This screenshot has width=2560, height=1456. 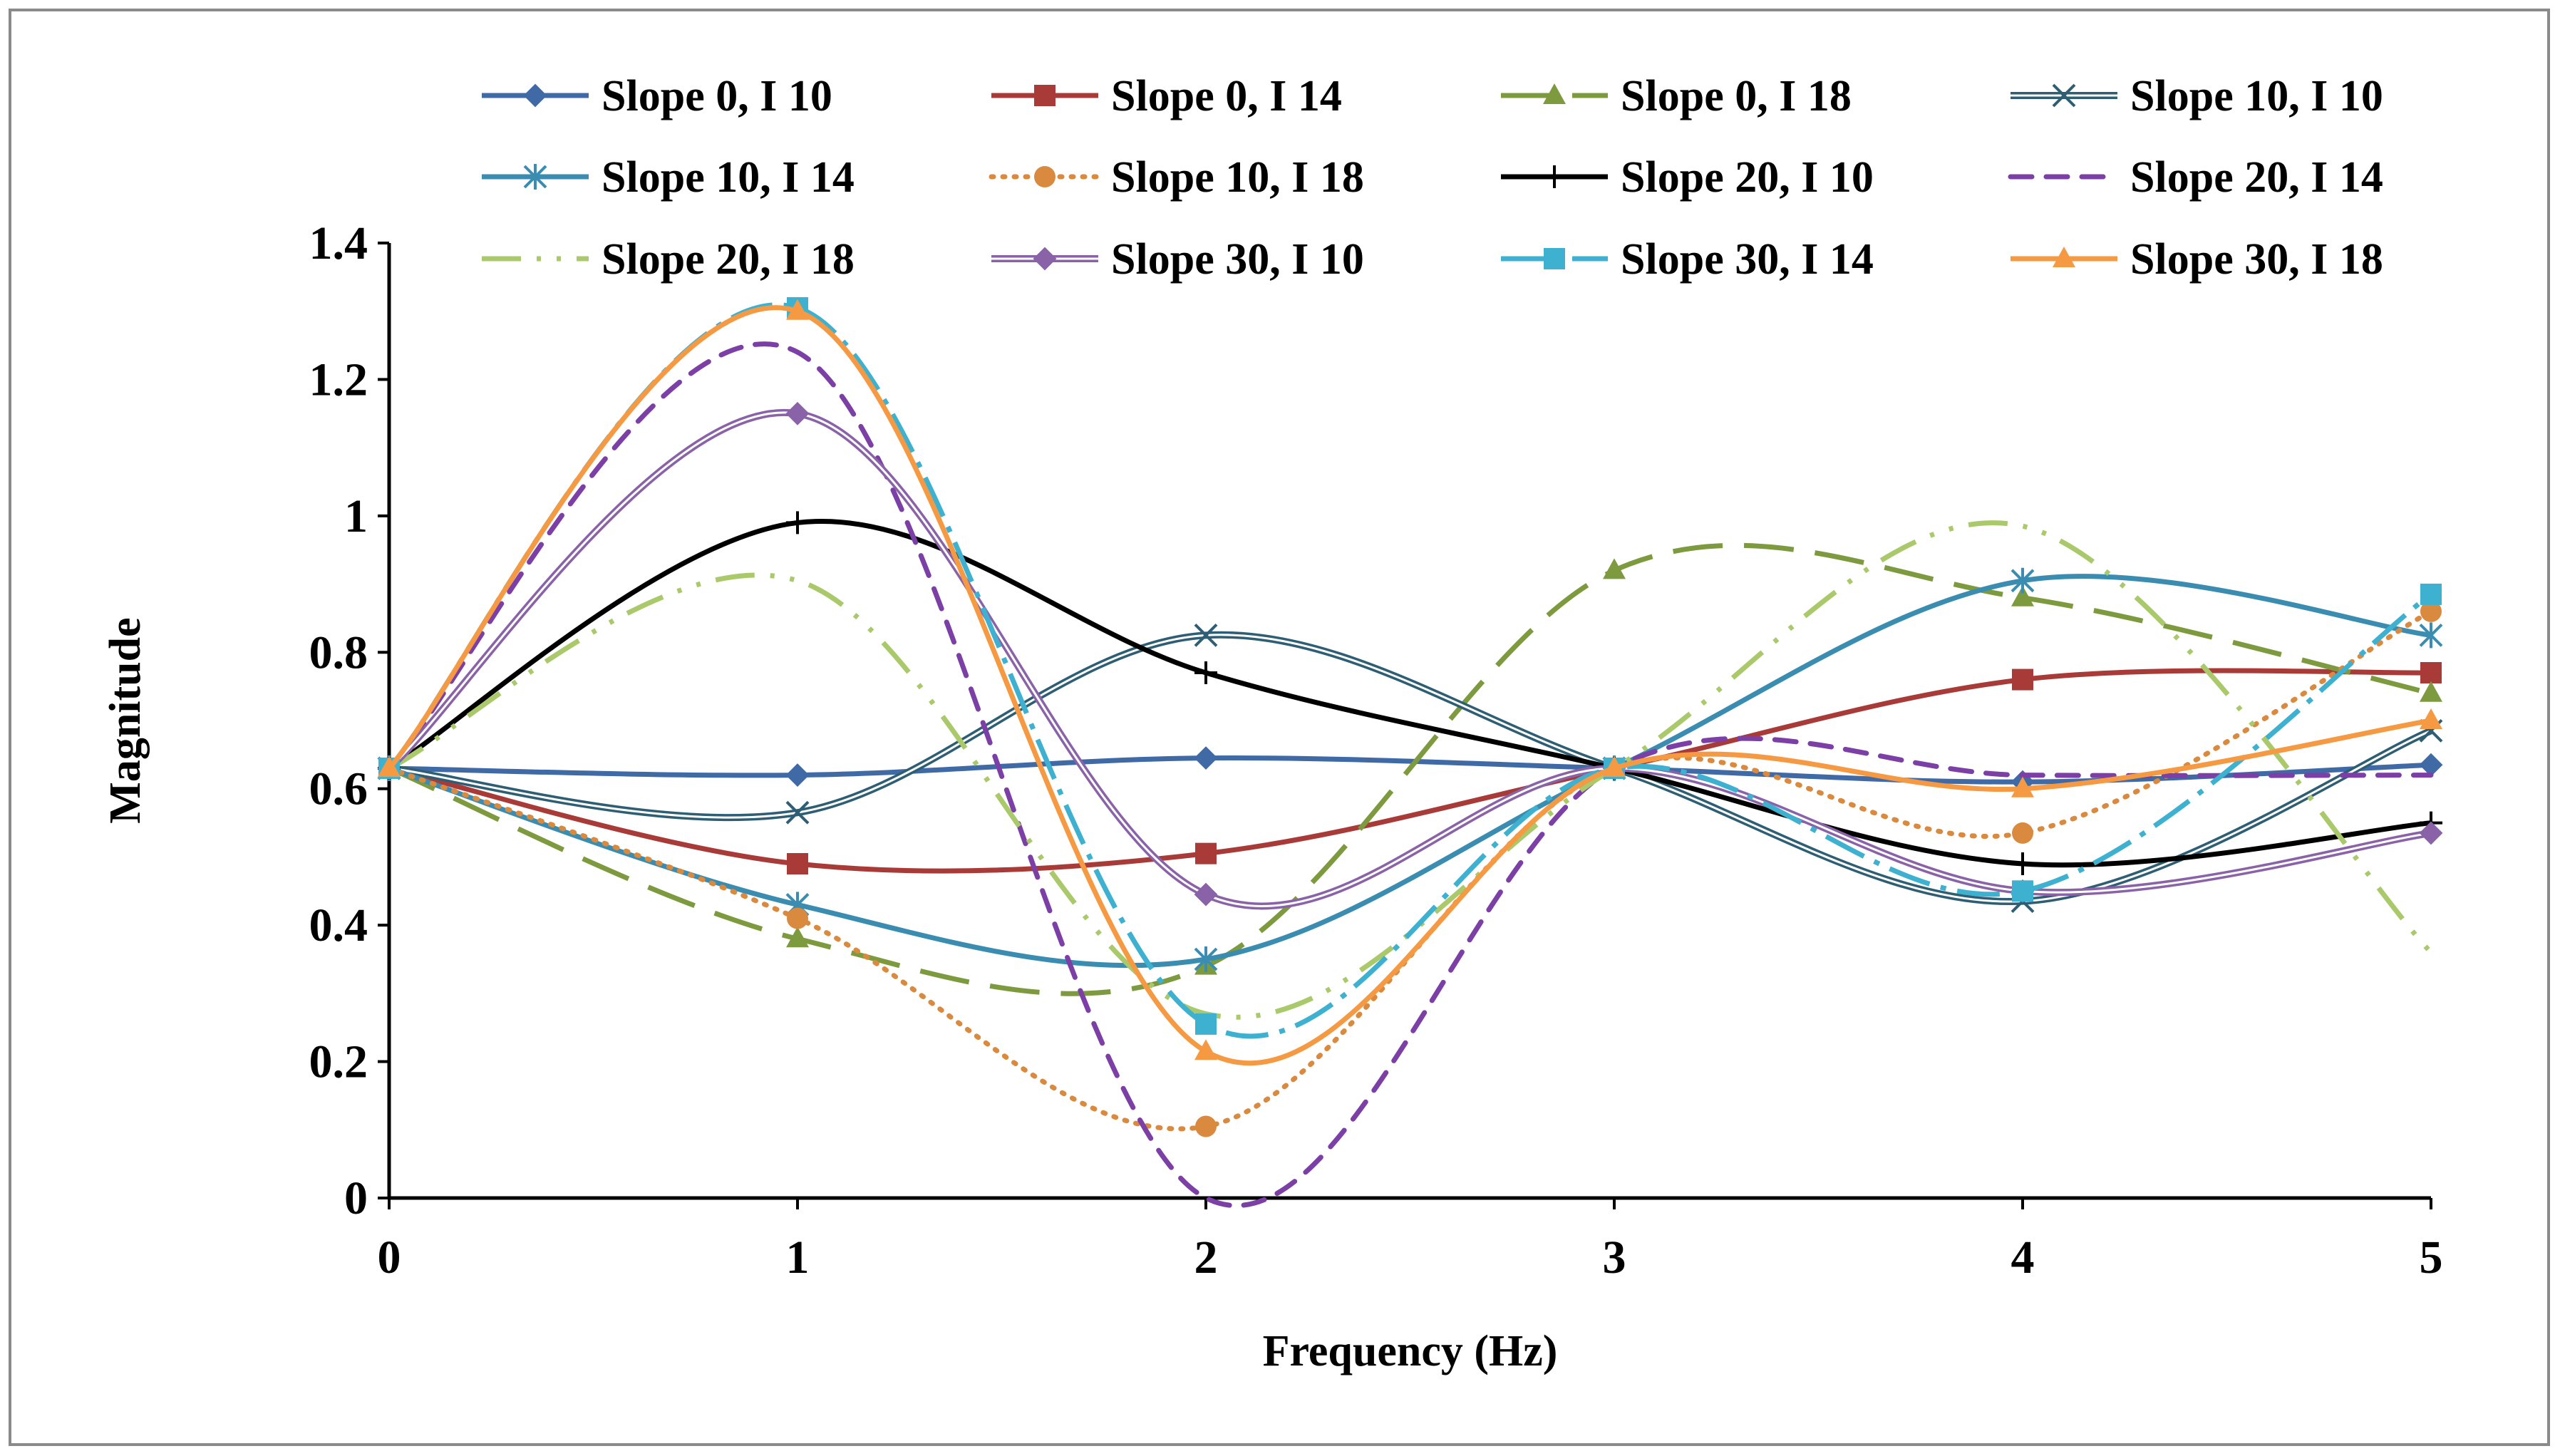 I want to click on legend-item: Slope 0, I 10, so click(x=657, y=96).